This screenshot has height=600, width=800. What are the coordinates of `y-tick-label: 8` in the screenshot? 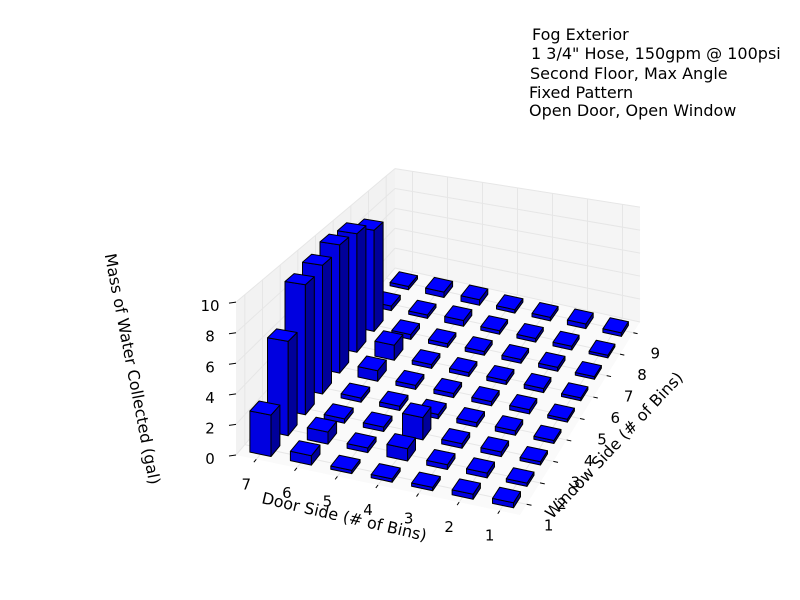 It's located at (642, 375).